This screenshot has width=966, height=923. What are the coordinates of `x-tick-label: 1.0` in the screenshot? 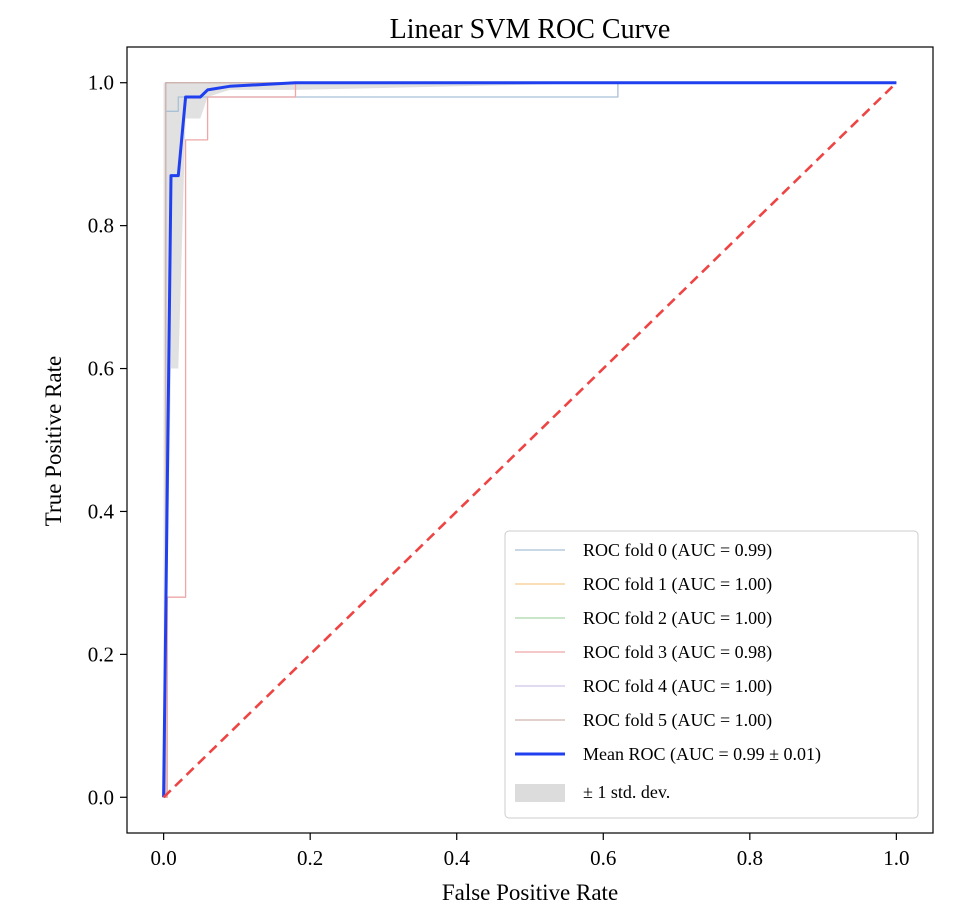 It's located at (896, 858).